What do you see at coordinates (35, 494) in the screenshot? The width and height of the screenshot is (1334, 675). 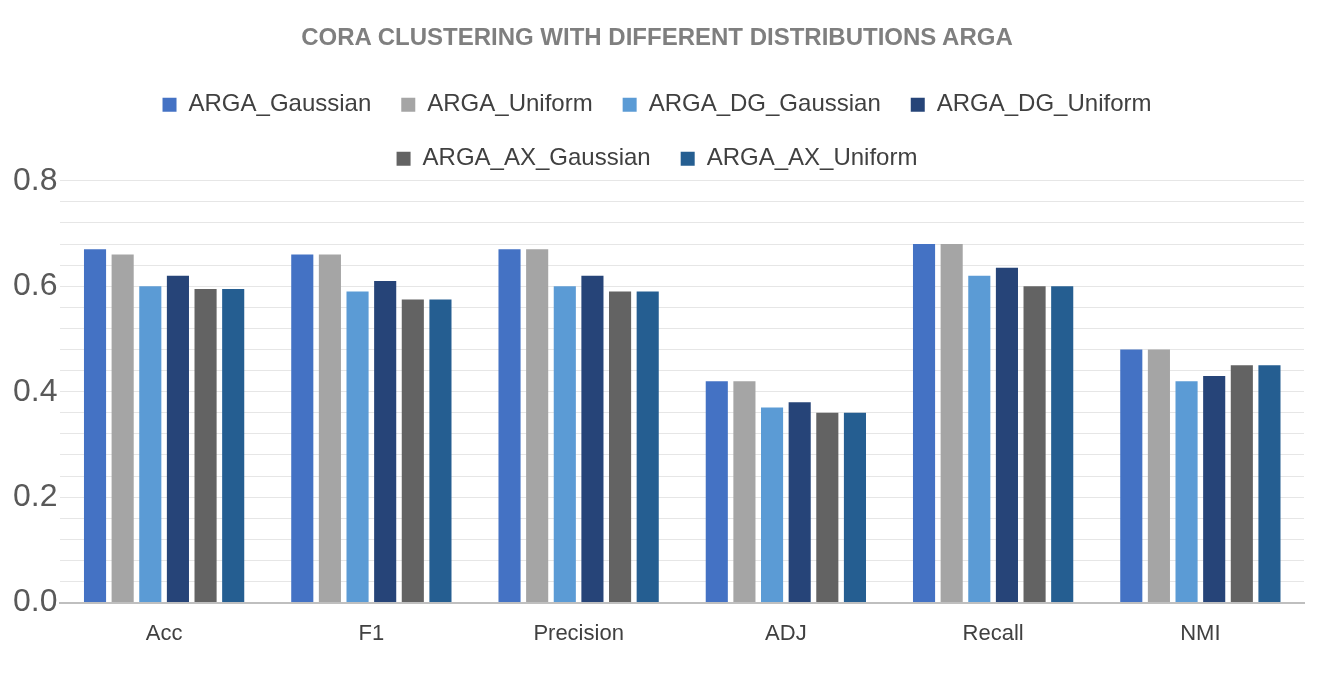 I see `y-tick-label: 0.2` at bounding box center [35, 494].